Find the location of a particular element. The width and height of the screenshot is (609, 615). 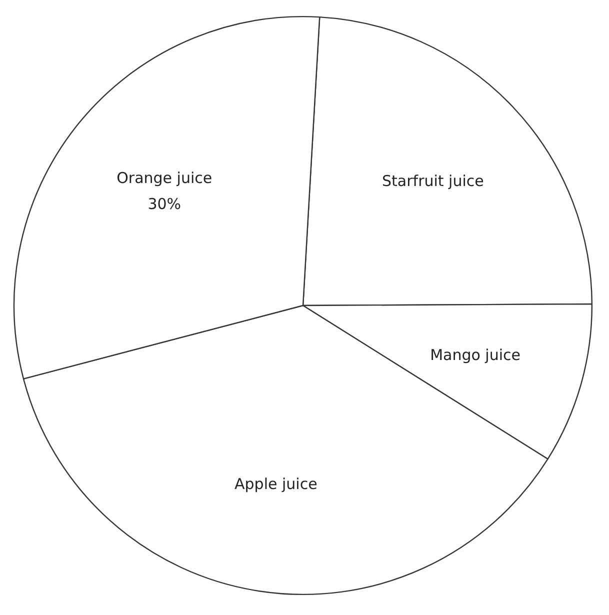

slice-label: Orange juice is located at coordinates (164, 177).